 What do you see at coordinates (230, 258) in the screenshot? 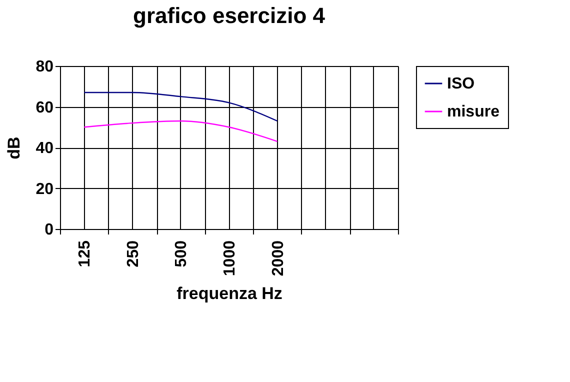
I see `x-tick-label: 1000` at bounding box center [230, 258].